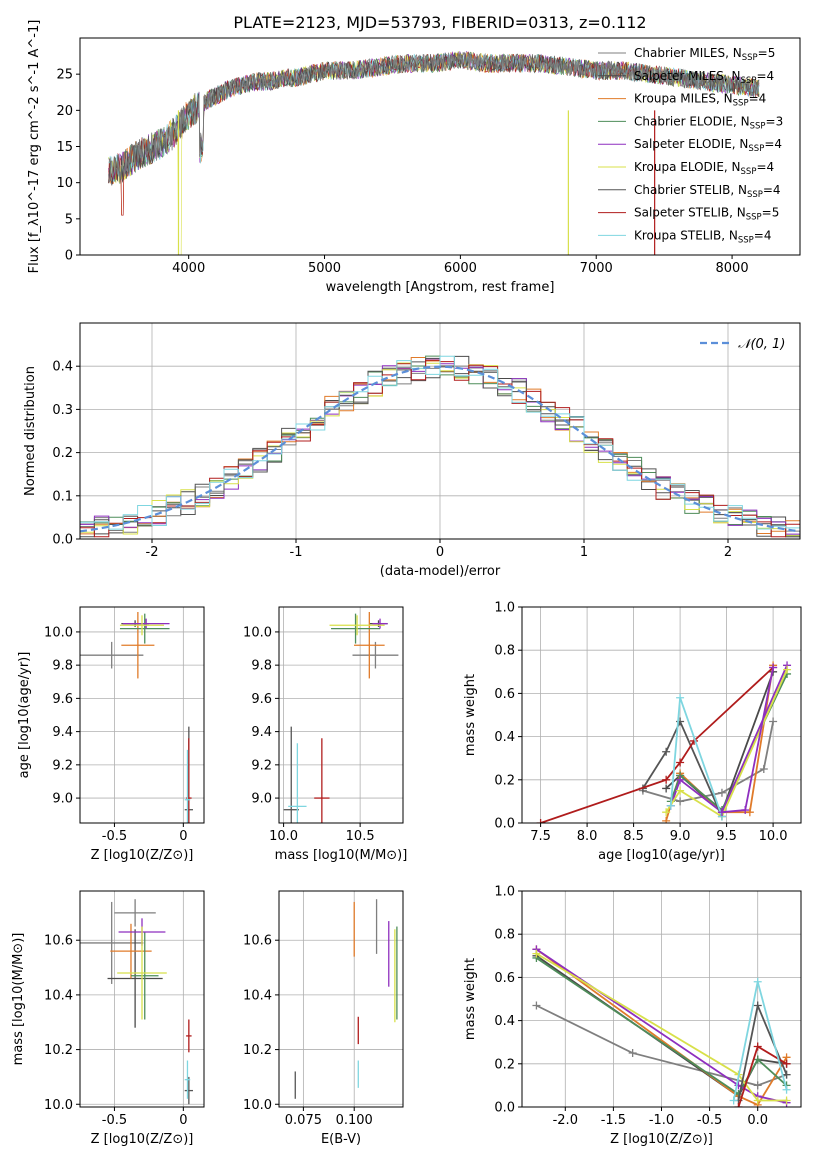 This screenshot has width=819, height=1170. I want to click on axes-mass-vs-ebv: 0.075 0.100 10.0 10.2 10.4 10.6 E(B-V), so click(323, 1018).